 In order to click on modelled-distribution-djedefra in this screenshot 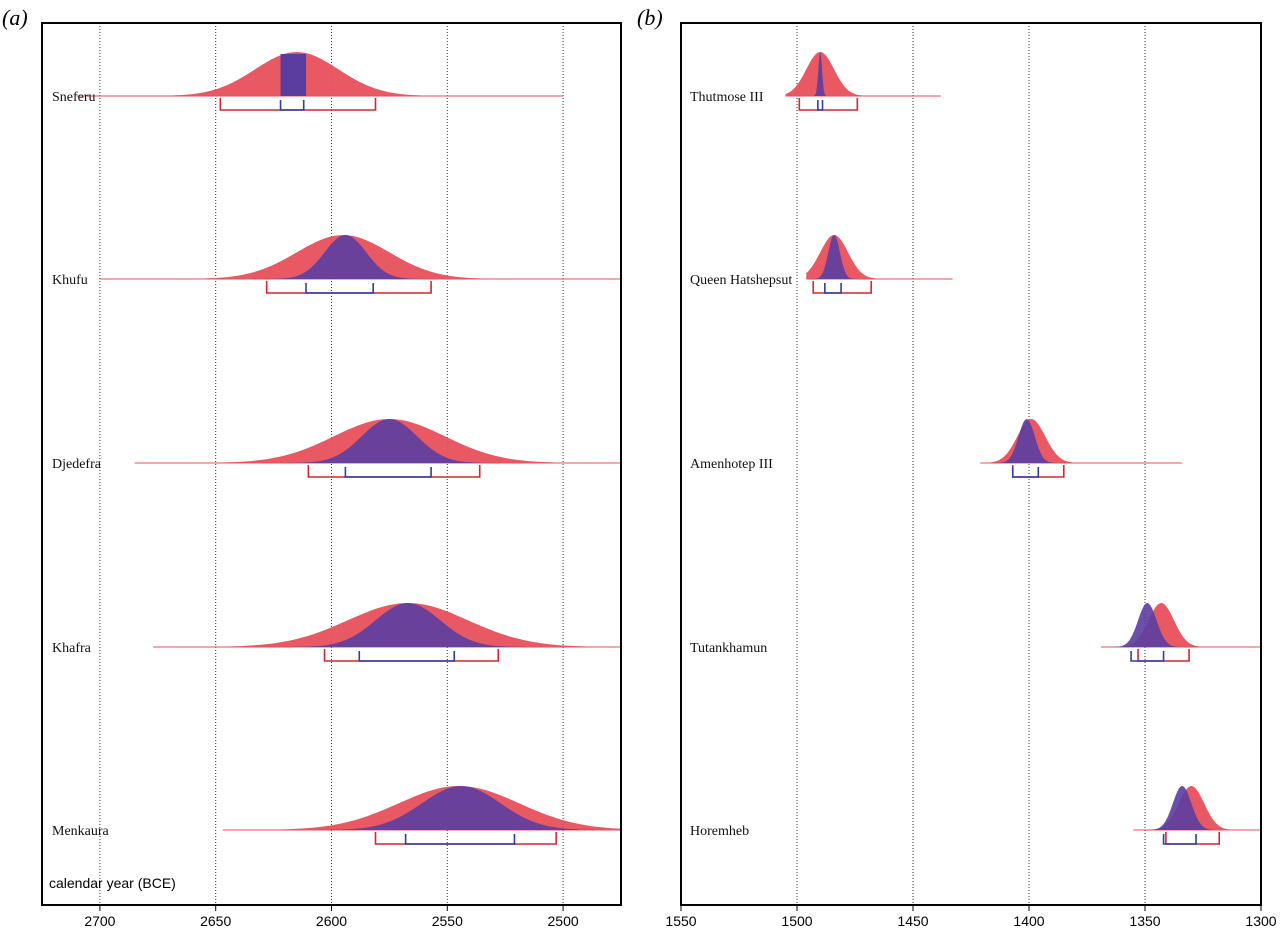, I will do `click(389, 441)`.